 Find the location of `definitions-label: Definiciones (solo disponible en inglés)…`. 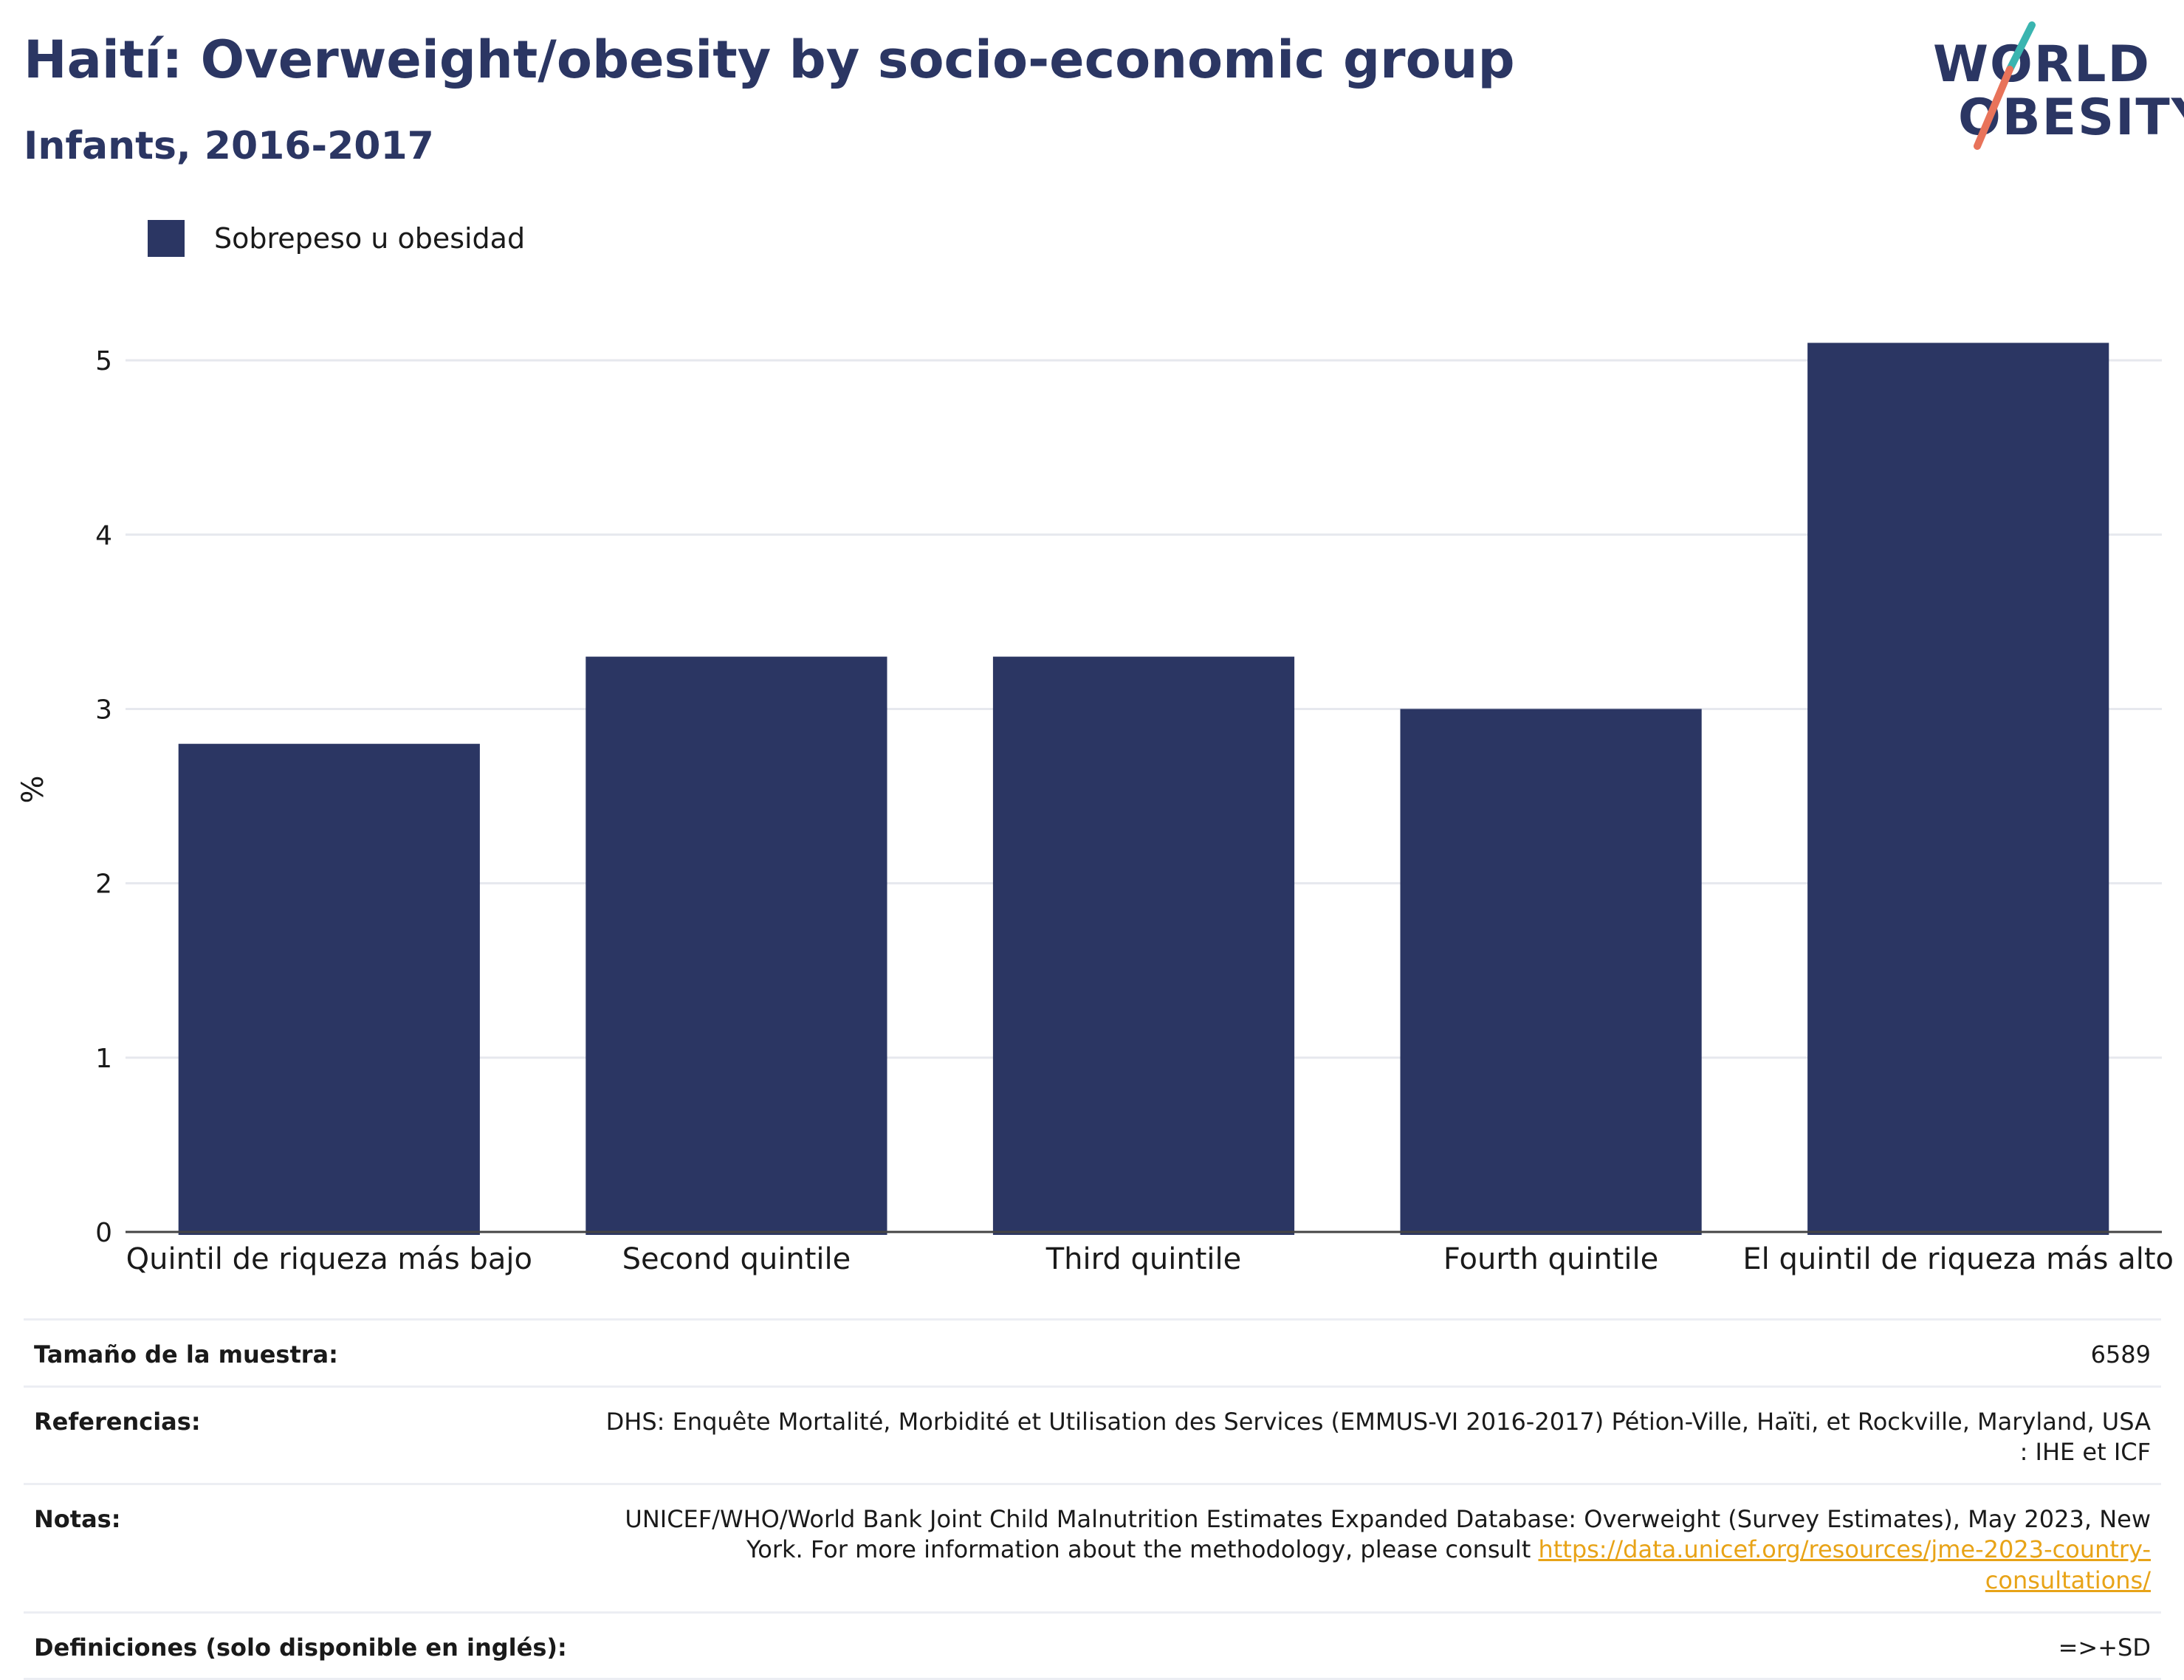

definitions-label: Definiciones (solo disponible en inglés)… is located at coordinates (300, 1647).